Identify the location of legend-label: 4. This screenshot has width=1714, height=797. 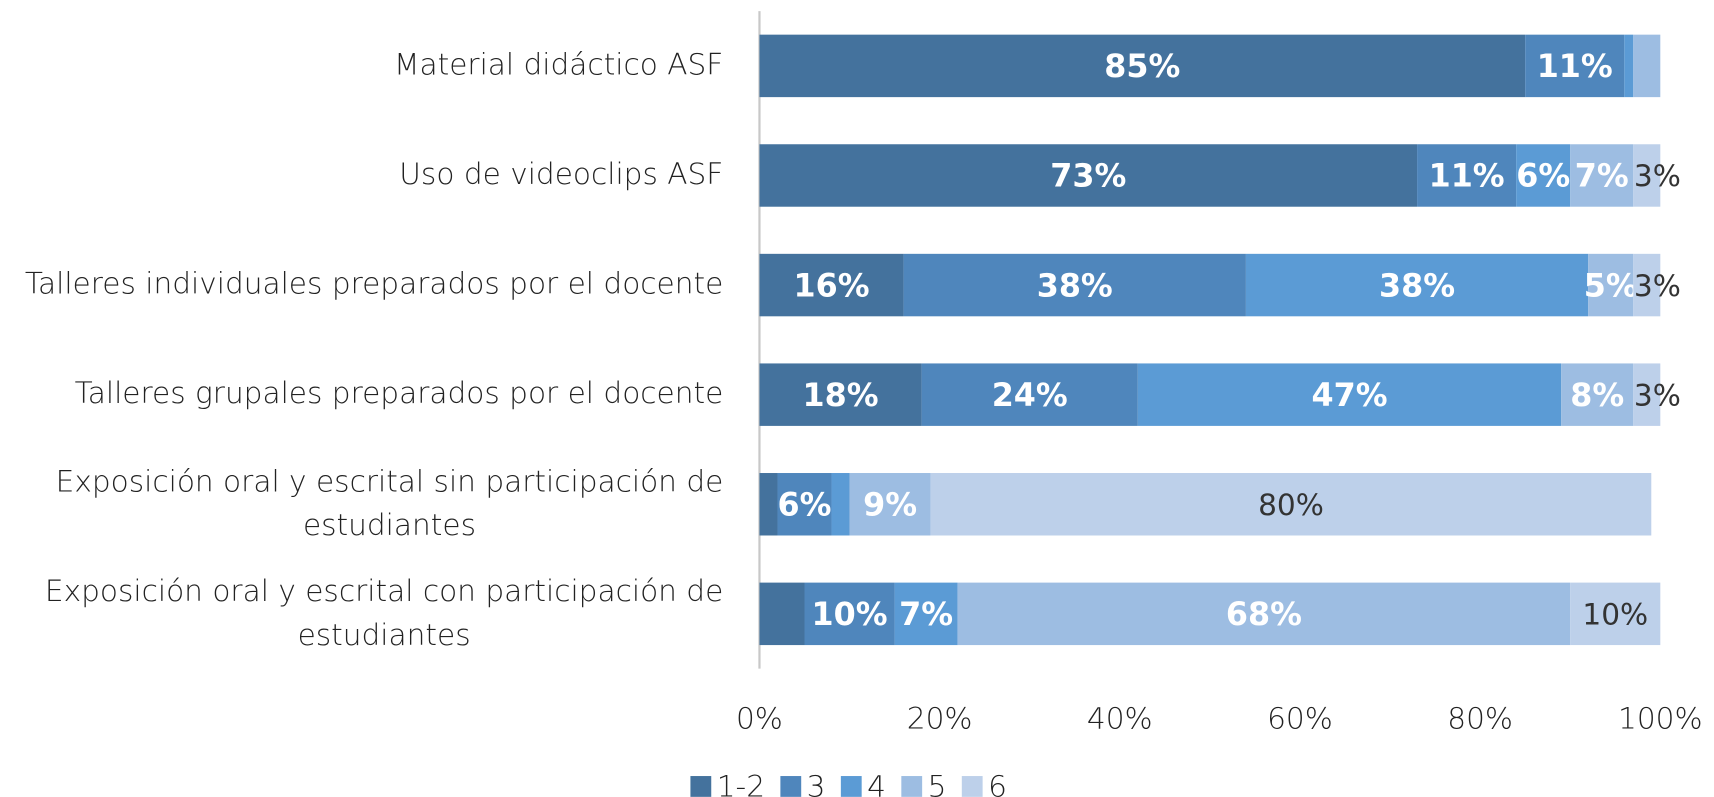
(876, 783).